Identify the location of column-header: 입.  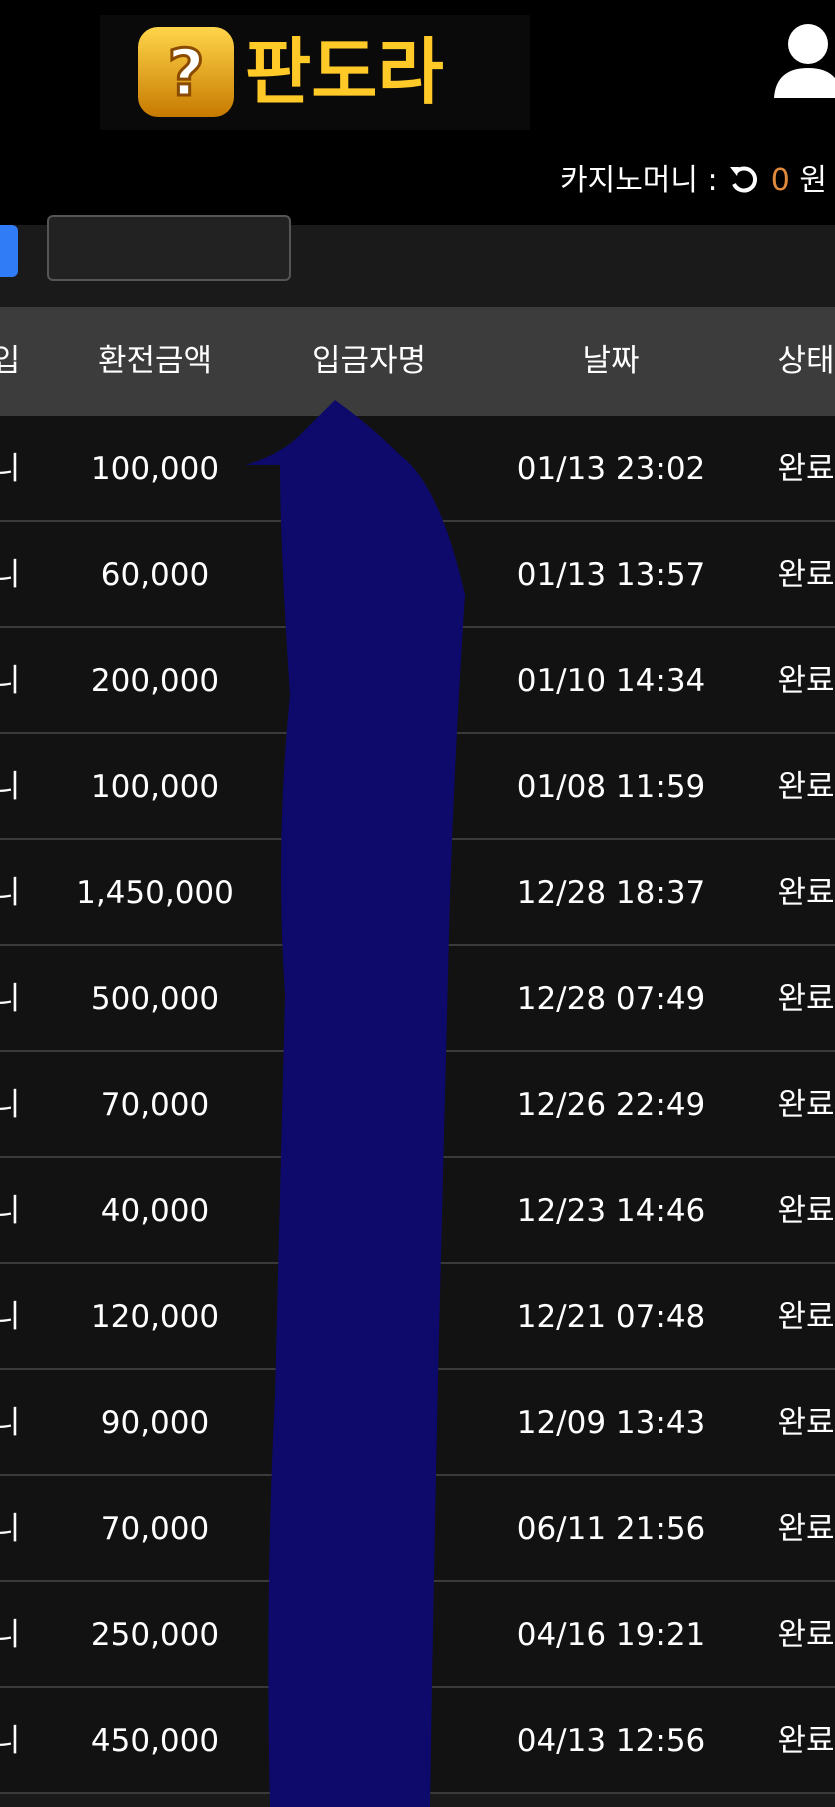
(10, 361).